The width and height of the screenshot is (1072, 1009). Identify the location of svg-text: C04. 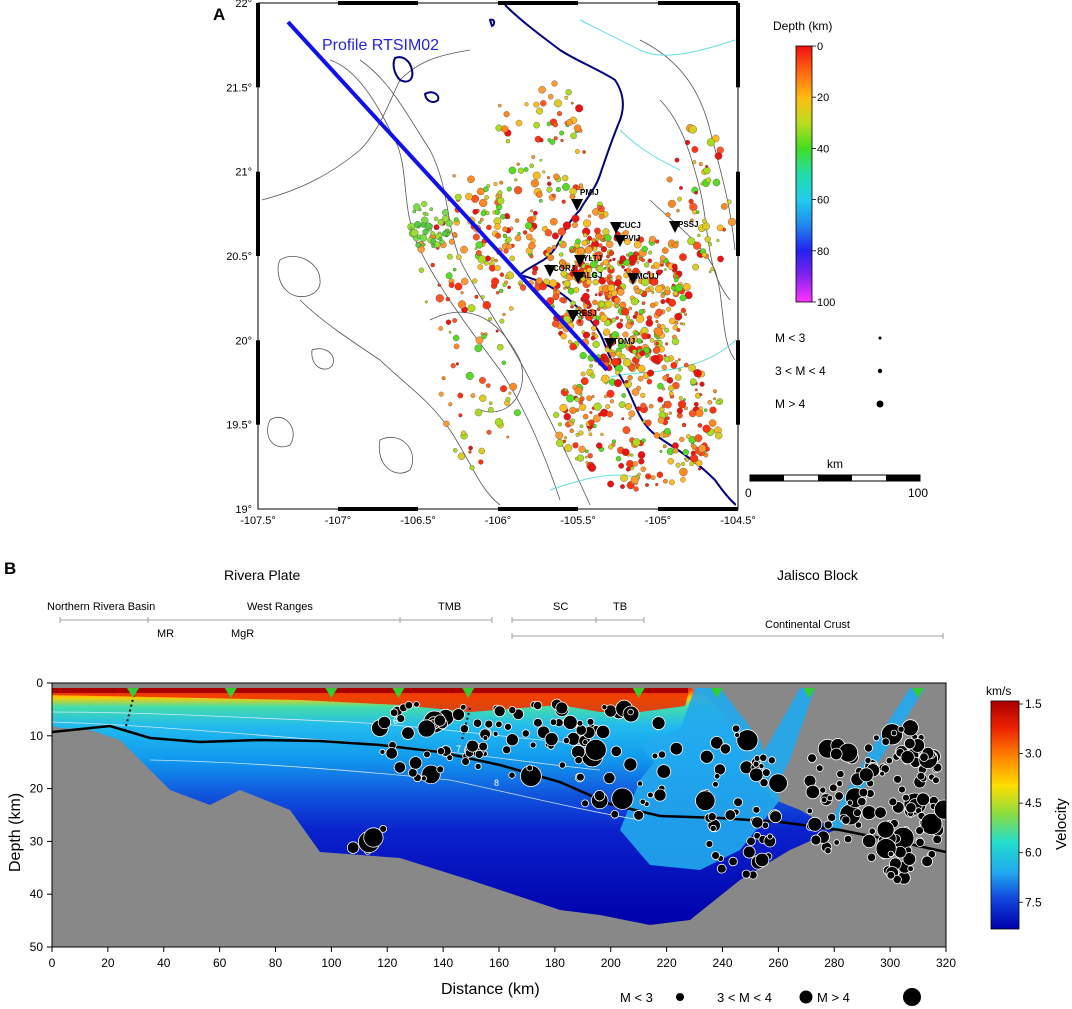
(927, 673).